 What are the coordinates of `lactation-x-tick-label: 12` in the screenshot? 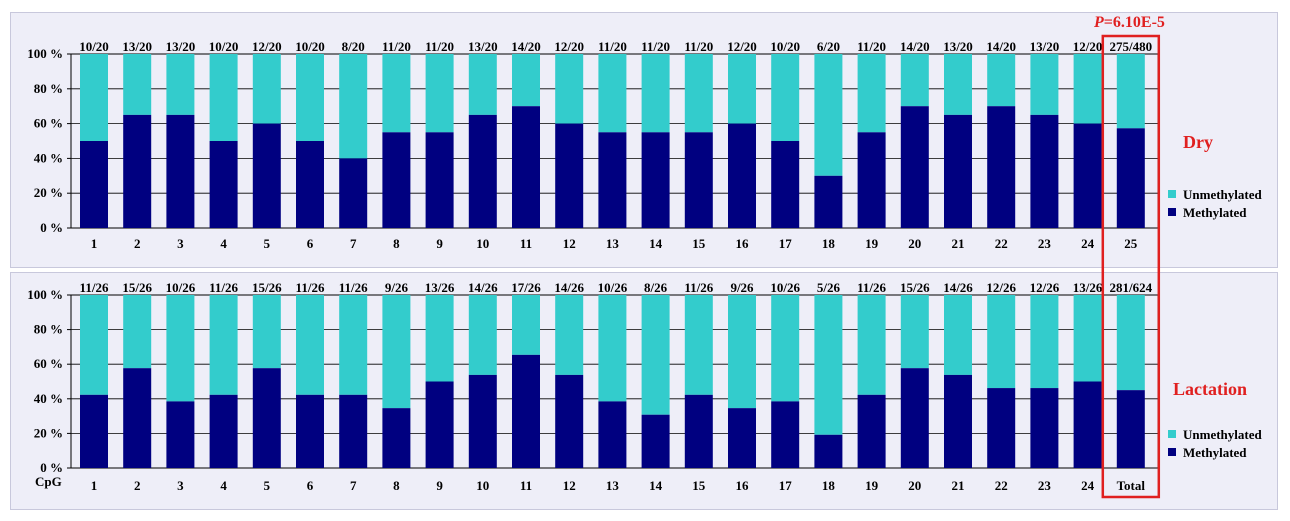 It's located at (569, 485).